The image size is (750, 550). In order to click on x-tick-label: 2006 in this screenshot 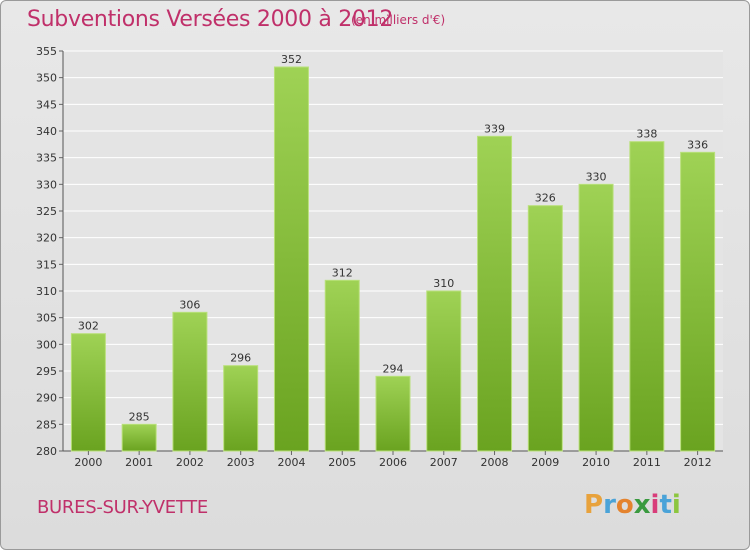, I will do `click(393, 462)`.